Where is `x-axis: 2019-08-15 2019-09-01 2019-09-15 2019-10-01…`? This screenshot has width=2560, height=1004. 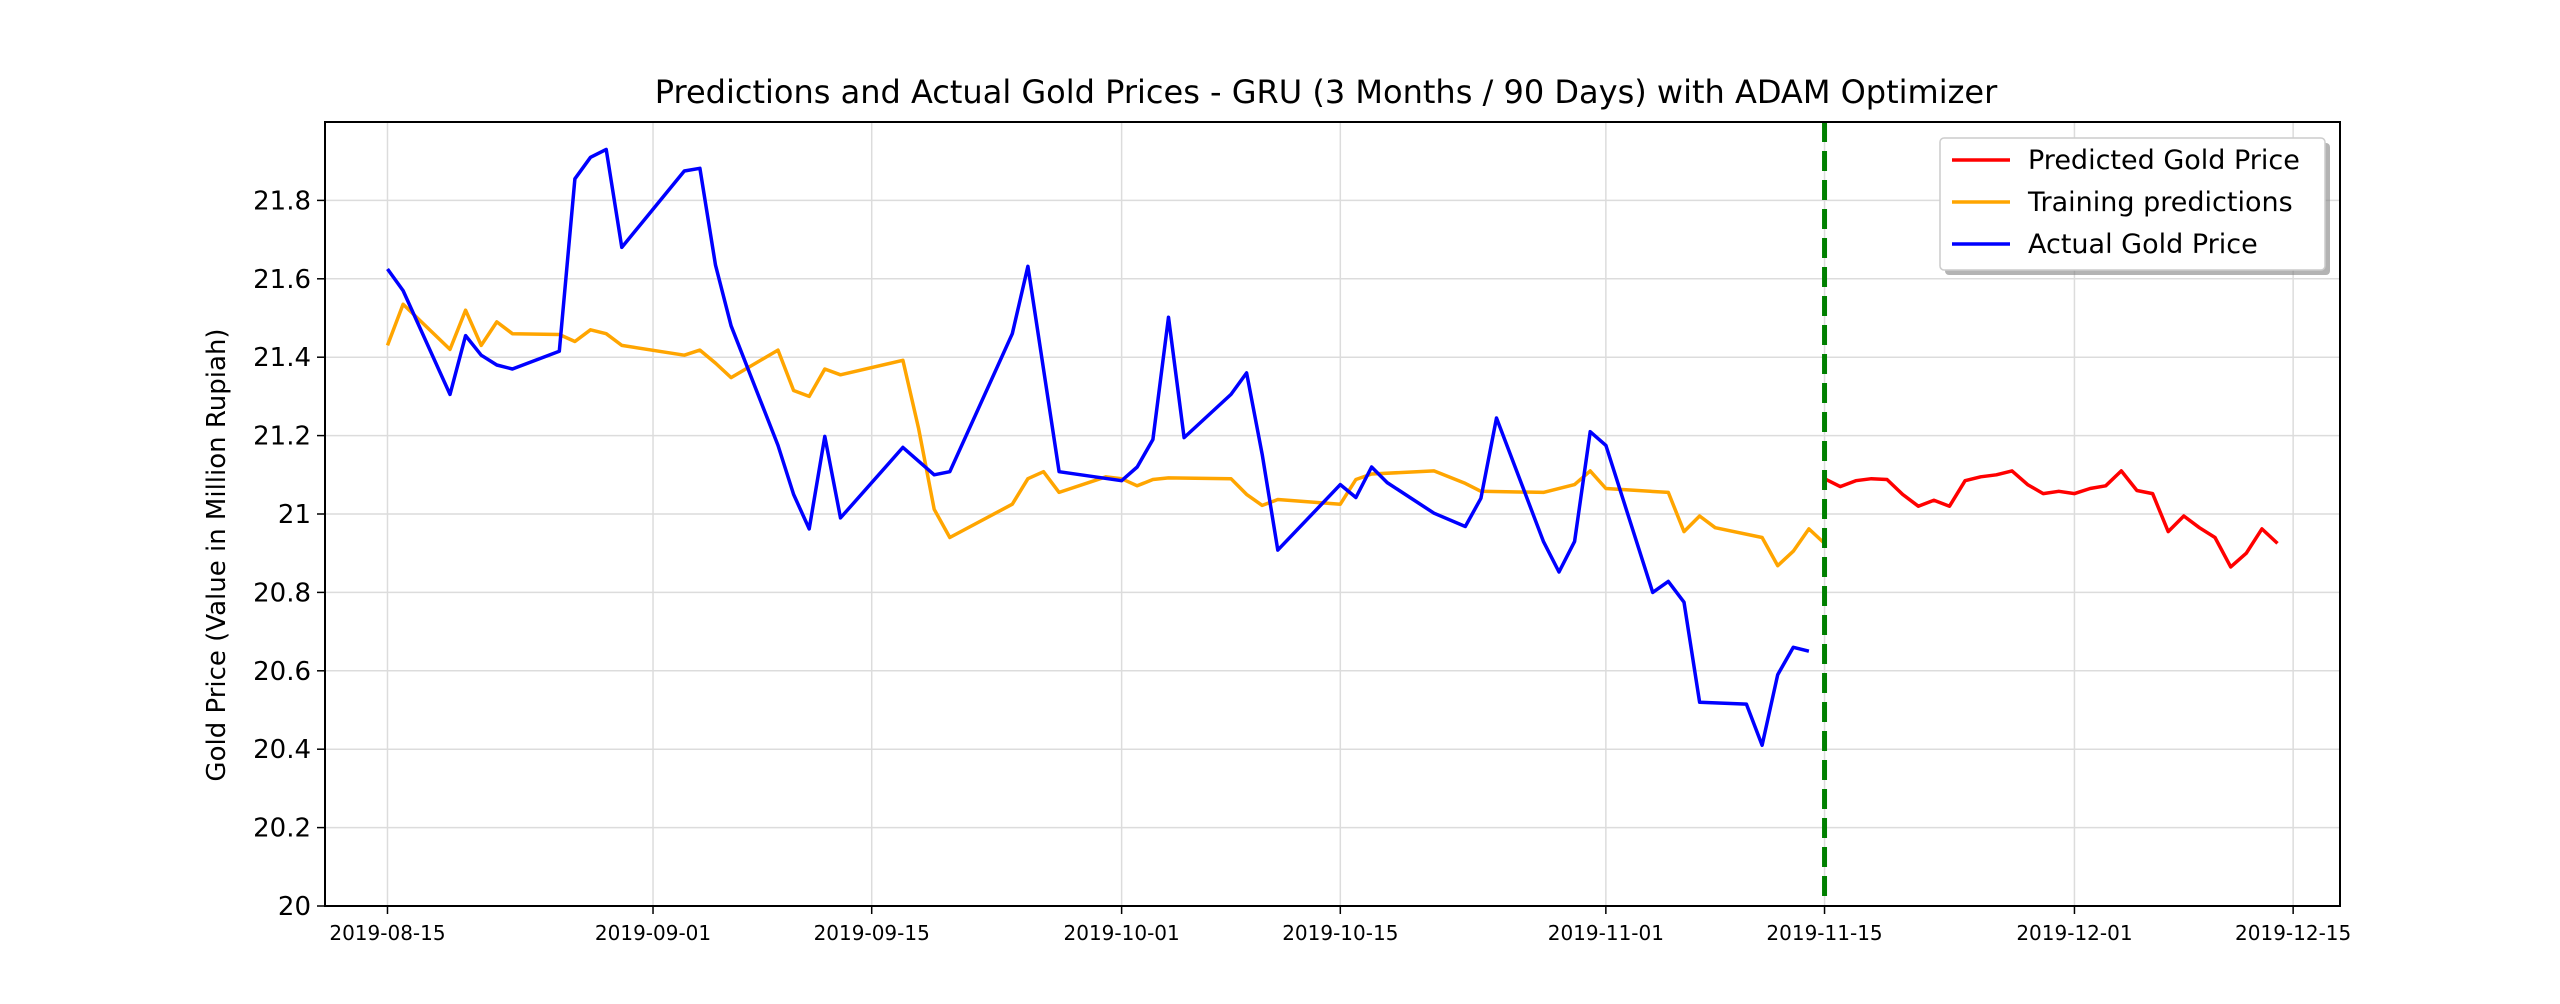
x-axis: 2019-08-15 2019-09-01 2019-09-15 2019-10-01… is located at coordinates (1340, 925).